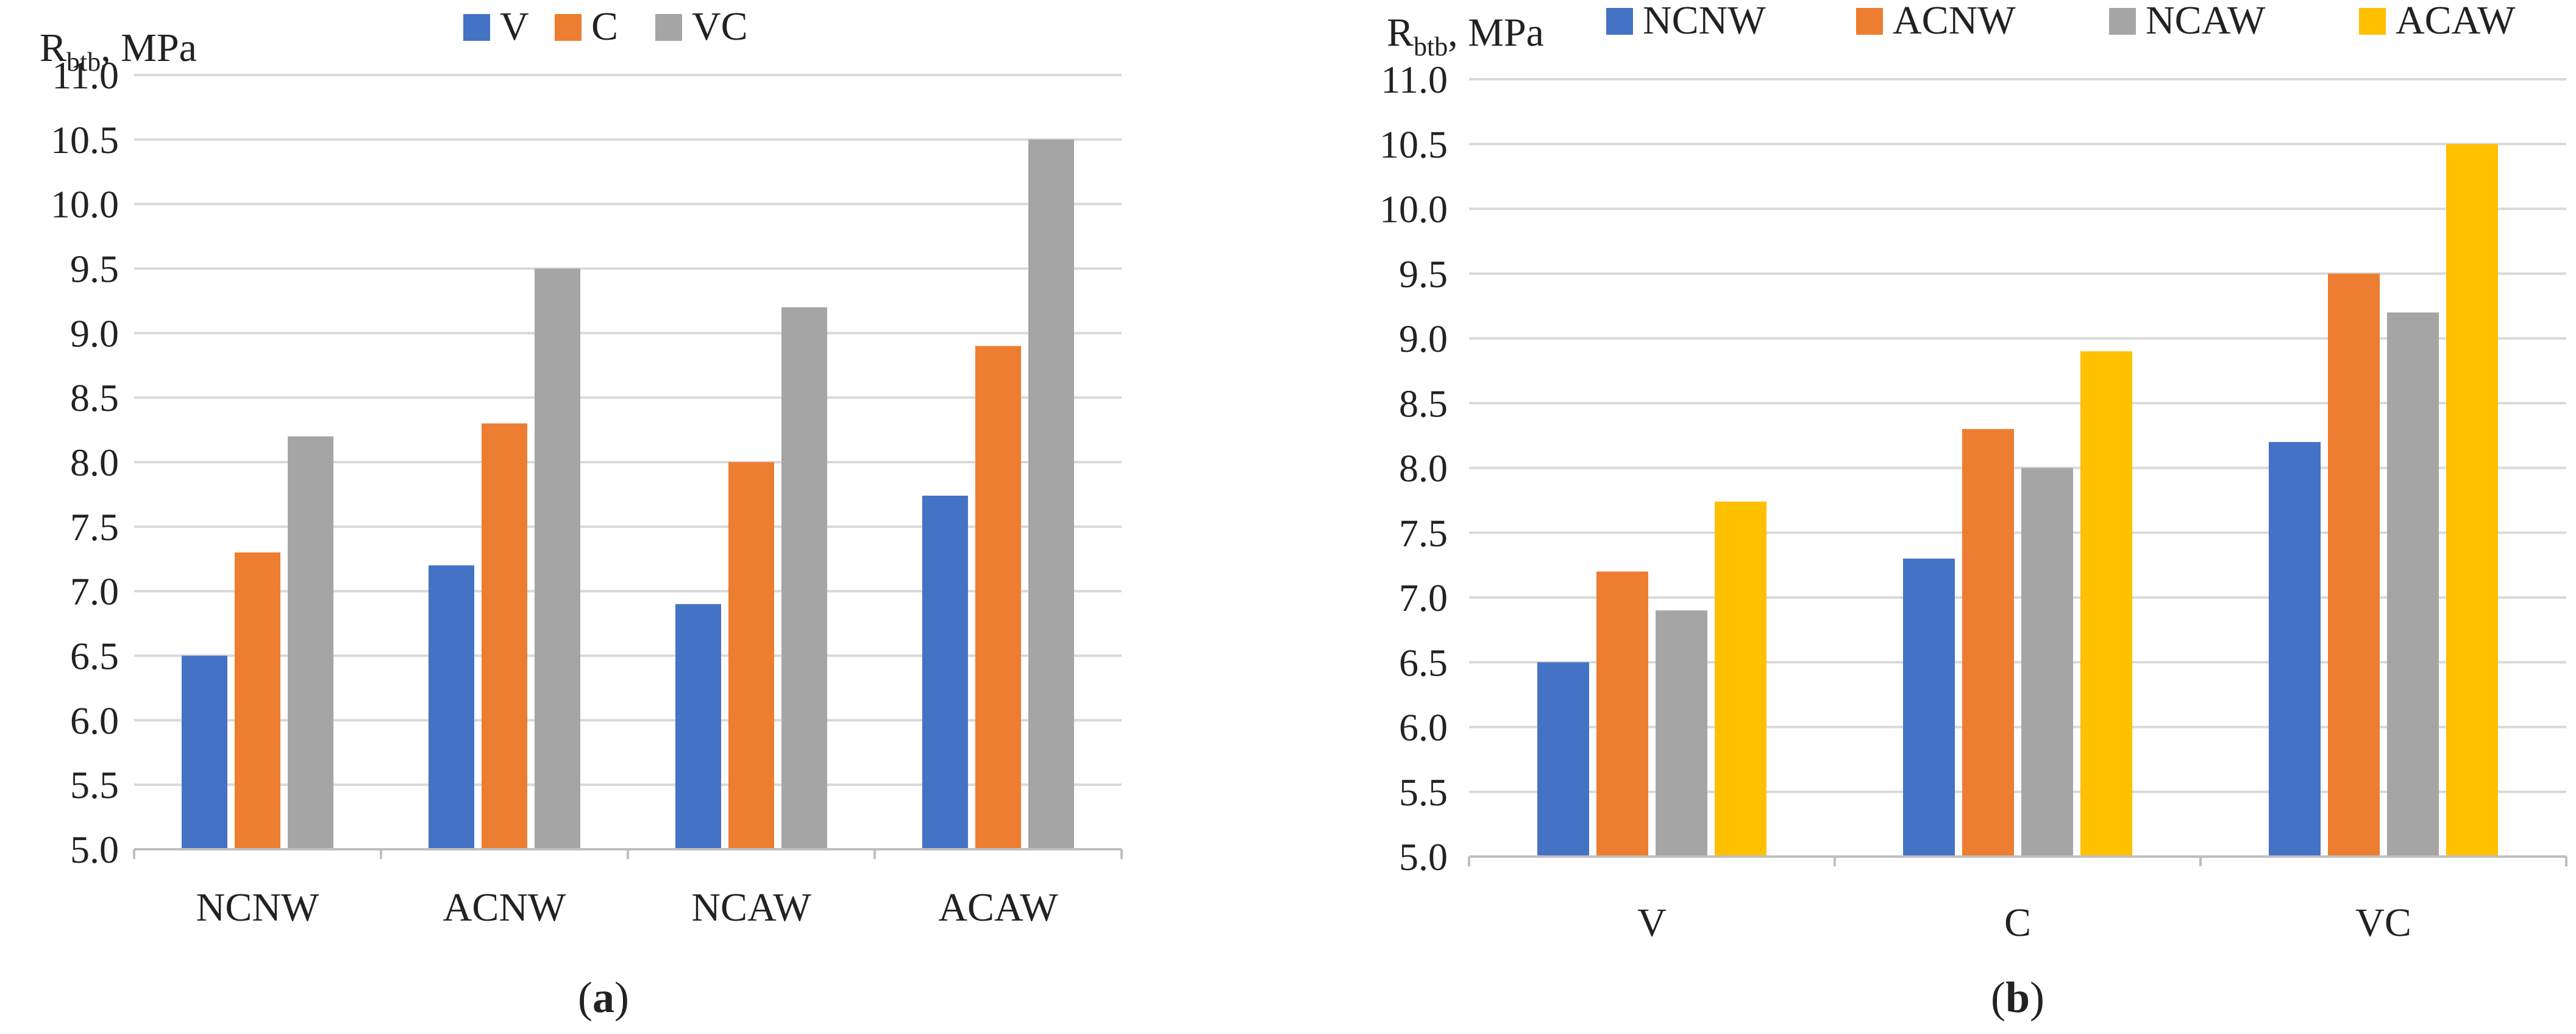 The height and width of the screenshot is (1034, 2576). I want to click on bar-vc-acaw, so click(1051, 494).